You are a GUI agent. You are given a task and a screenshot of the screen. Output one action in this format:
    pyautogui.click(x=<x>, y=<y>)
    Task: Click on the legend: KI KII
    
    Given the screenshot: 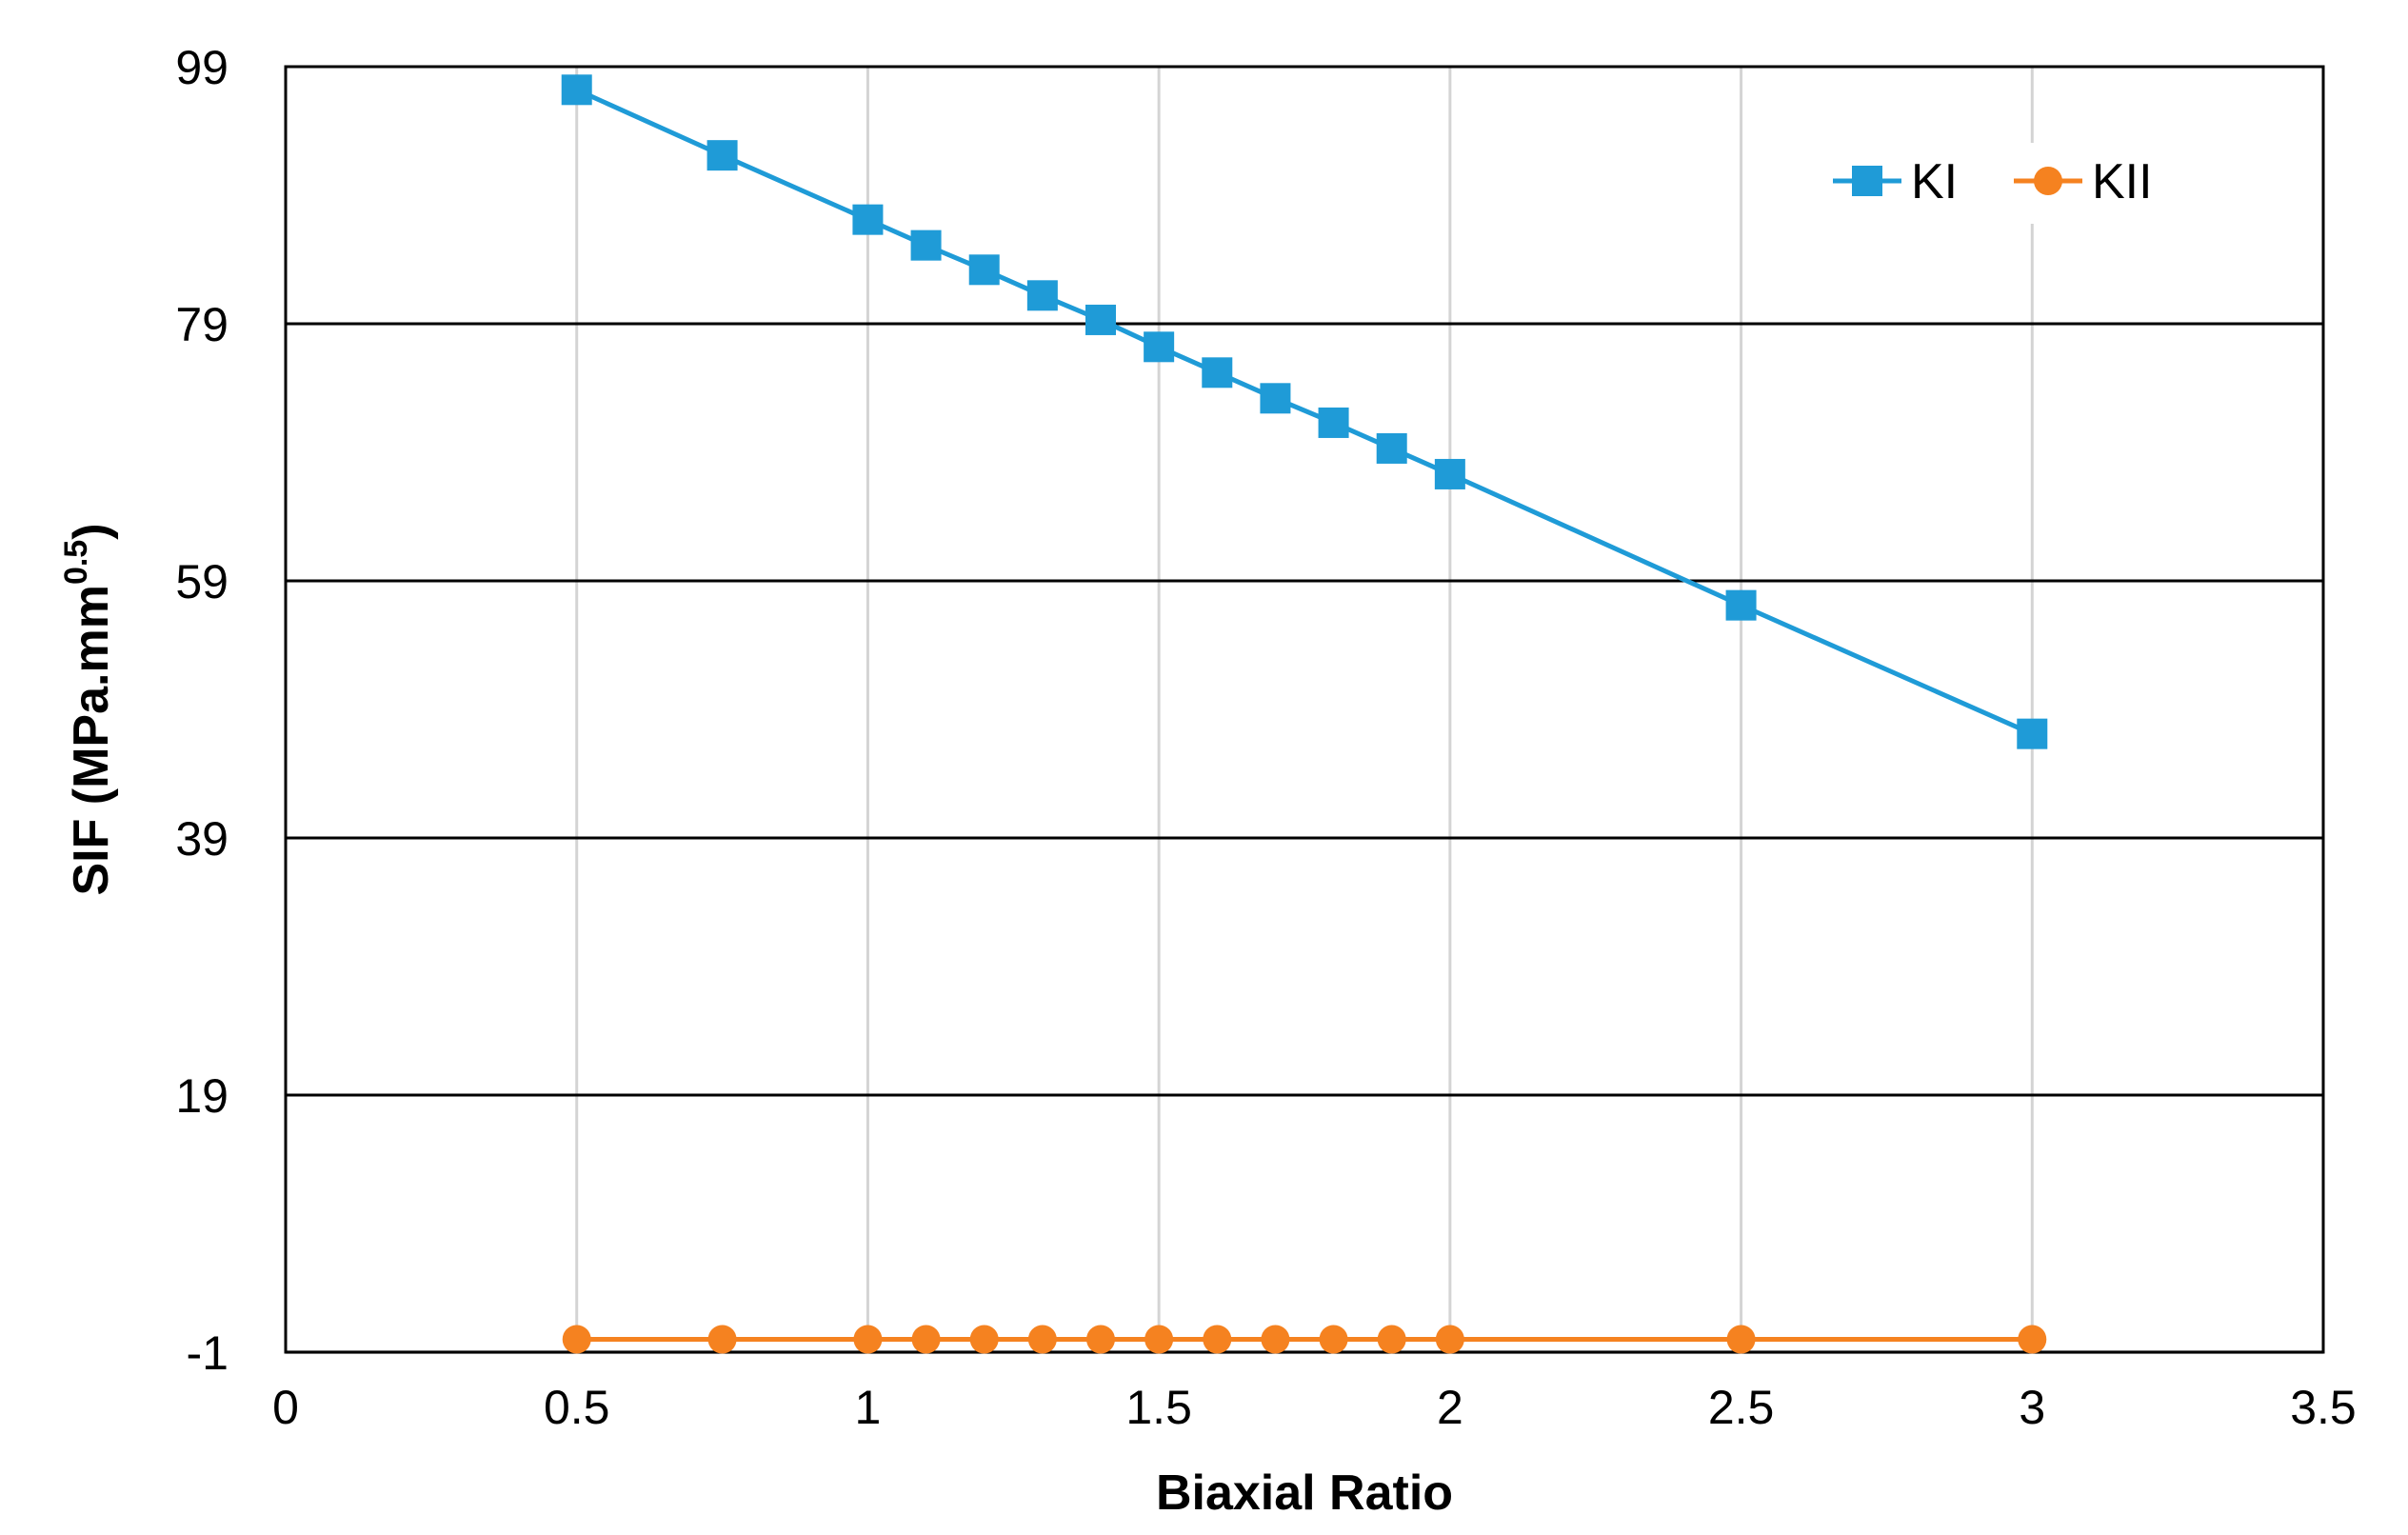 What is the action you would take?
    pyautogui.click(x=2018, y=183)
    